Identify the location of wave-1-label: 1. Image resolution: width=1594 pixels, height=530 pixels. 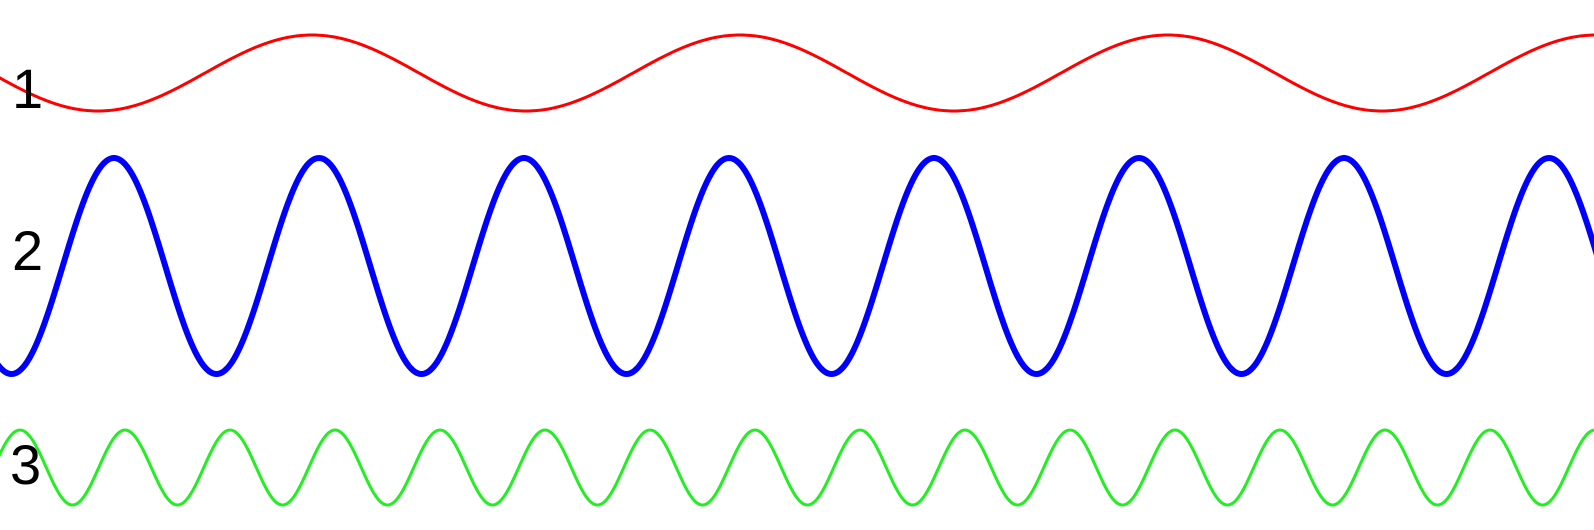
(27, 88).